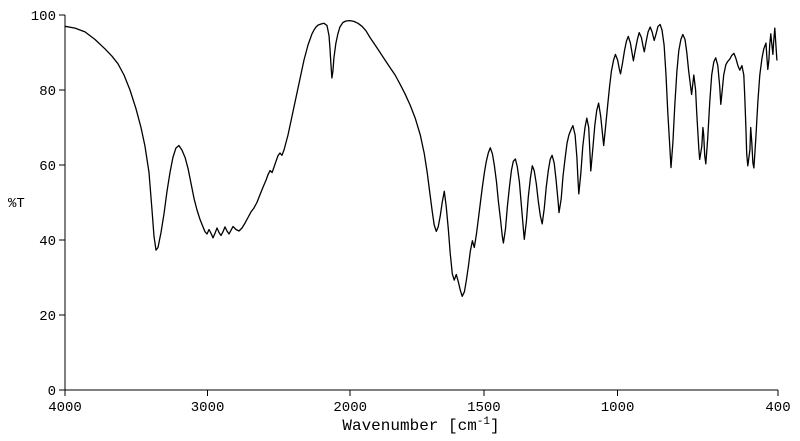 This screenshot has width=800, height=441. I want to click on x-tick-label: 3000, so click(208, 408).